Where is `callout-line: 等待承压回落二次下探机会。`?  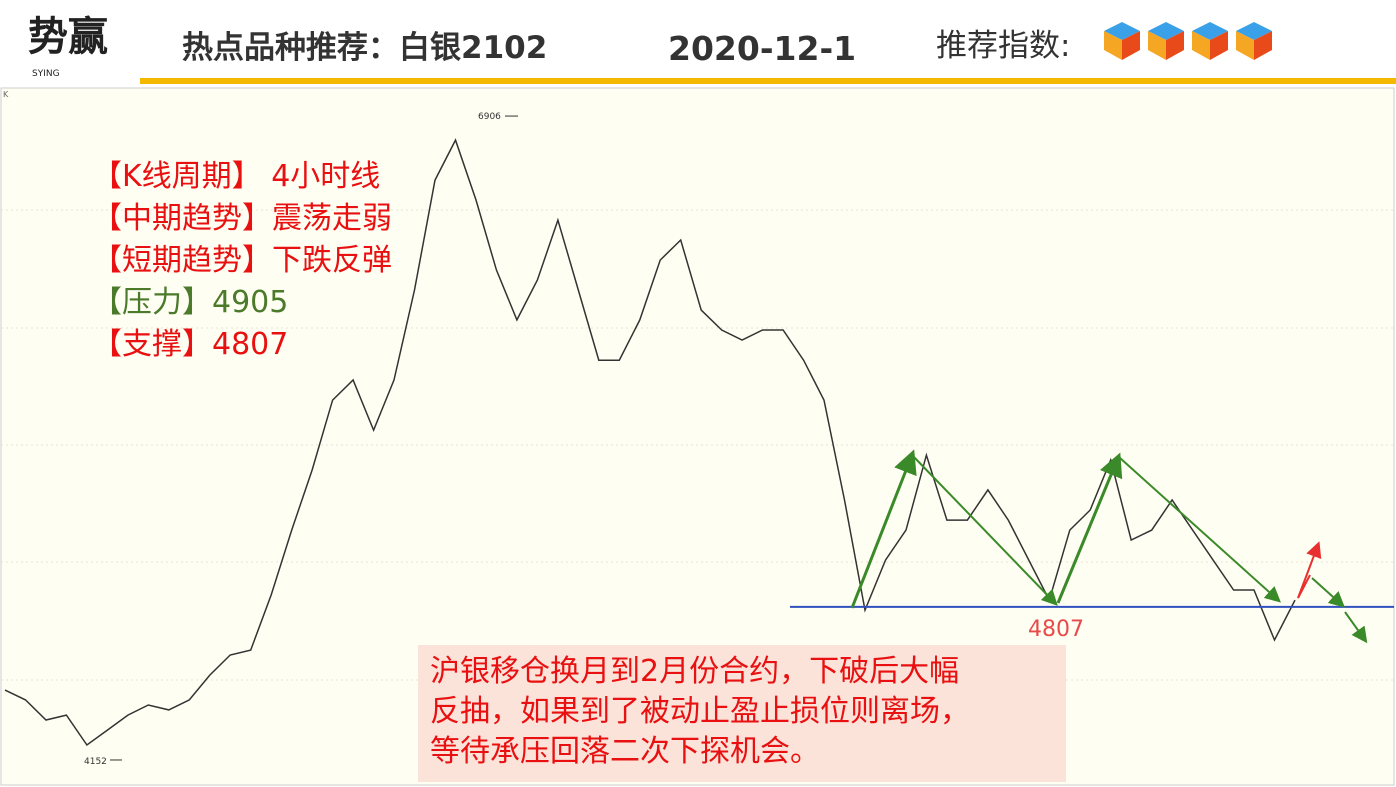
callout-line: 等待承压回落二次下探机会。 is located at coordinates (625, 751).